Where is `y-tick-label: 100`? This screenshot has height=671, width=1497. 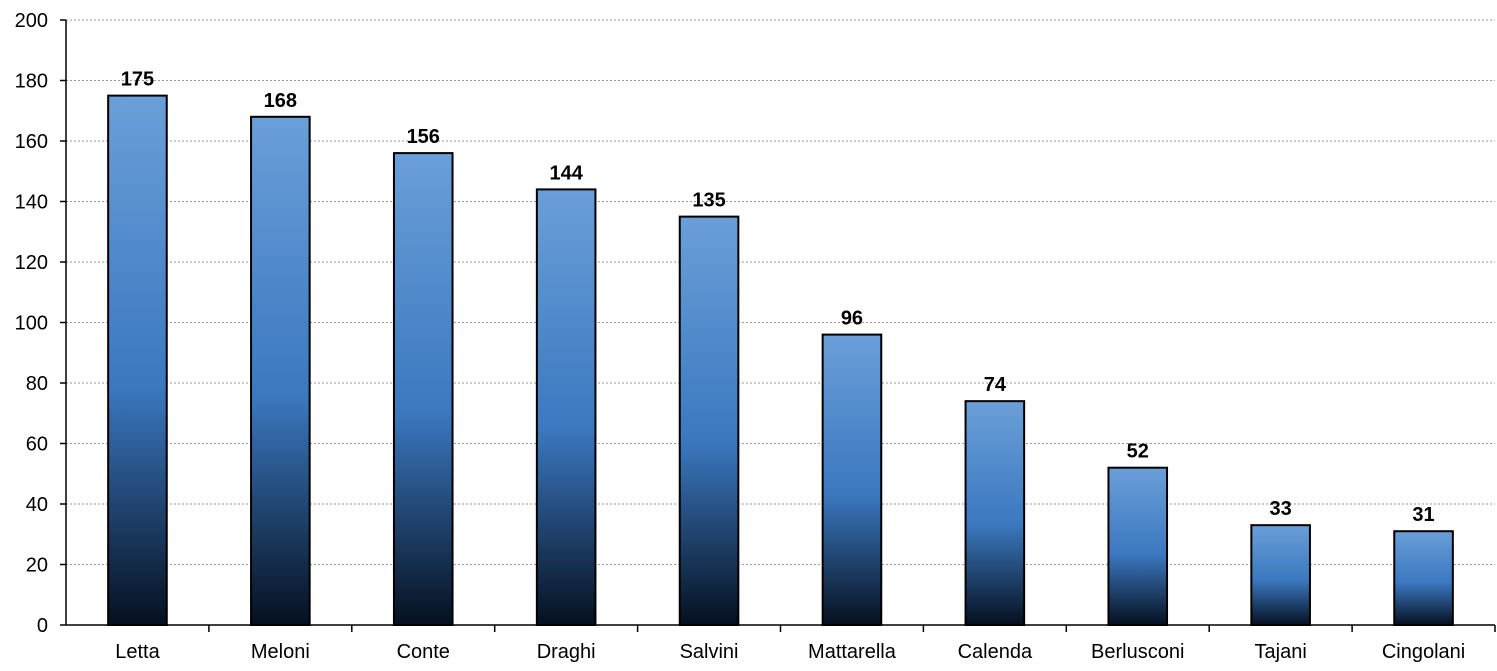
y-tick-label: 100 is located at coordinates (31, 324).